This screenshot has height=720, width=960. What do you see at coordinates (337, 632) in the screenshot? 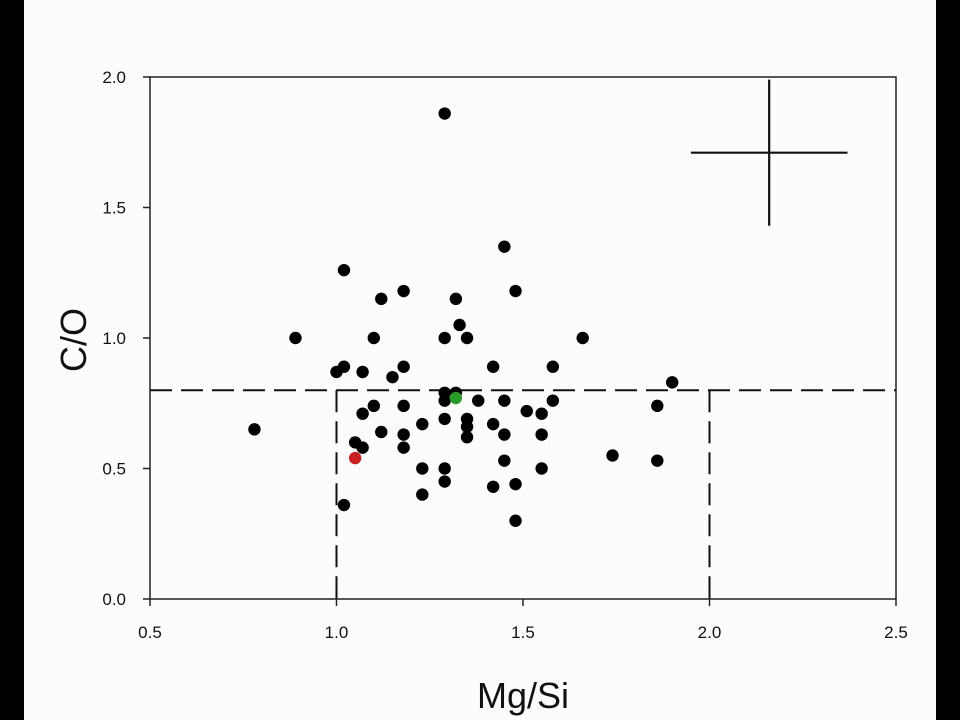
I see `x-tick-label: 1.0` at bounding box center [337, 632].